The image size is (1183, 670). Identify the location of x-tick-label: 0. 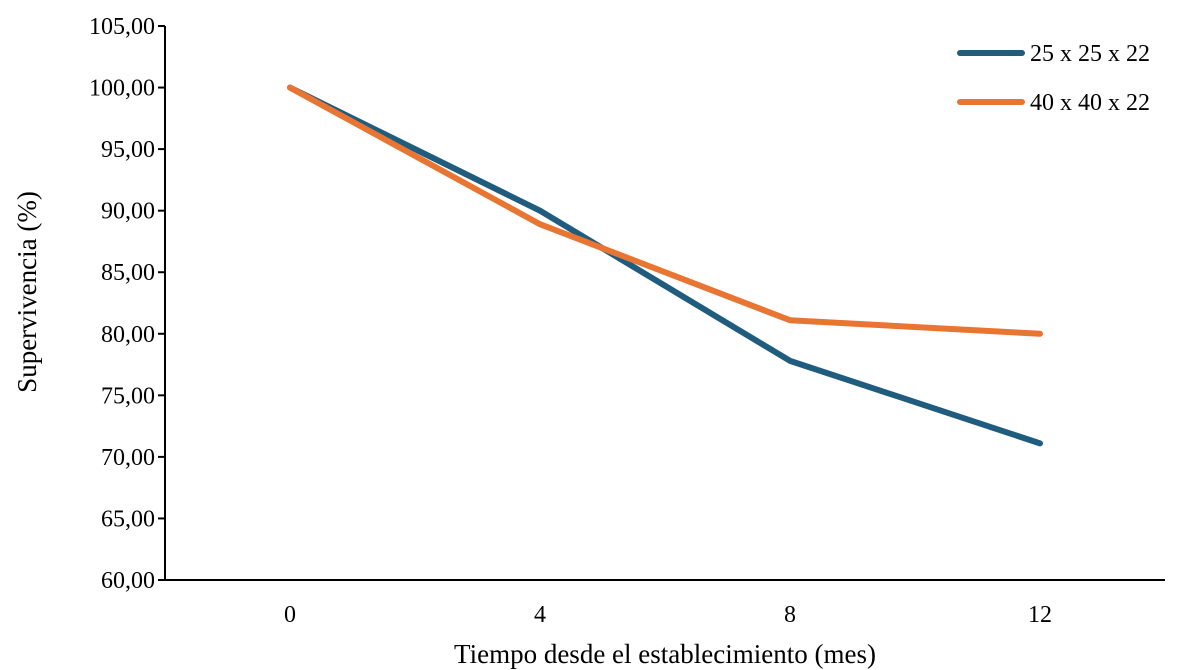
(290, 615).